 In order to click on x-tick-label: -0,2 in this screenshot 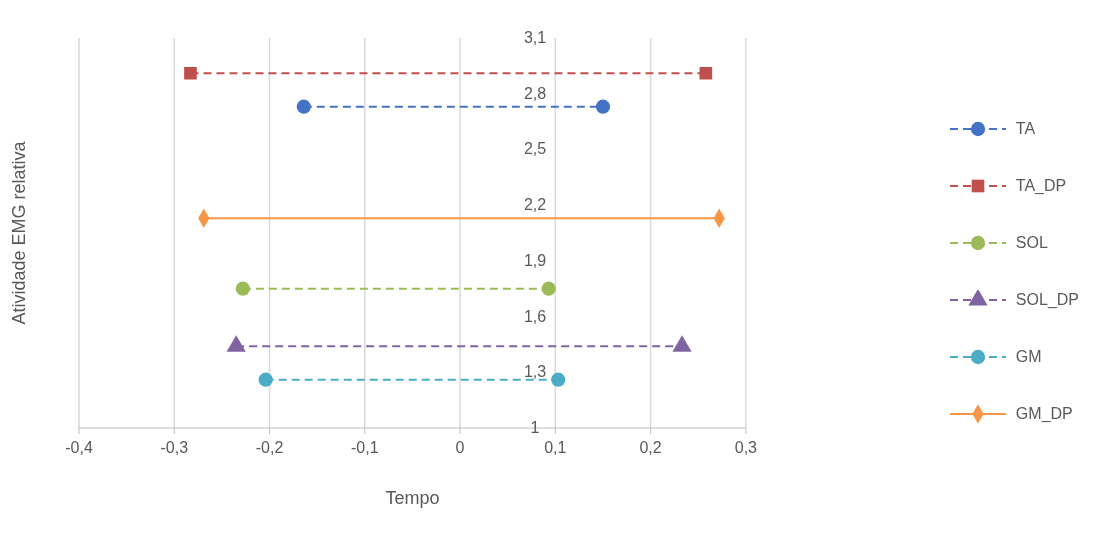, I will do `click(269, 448)`.